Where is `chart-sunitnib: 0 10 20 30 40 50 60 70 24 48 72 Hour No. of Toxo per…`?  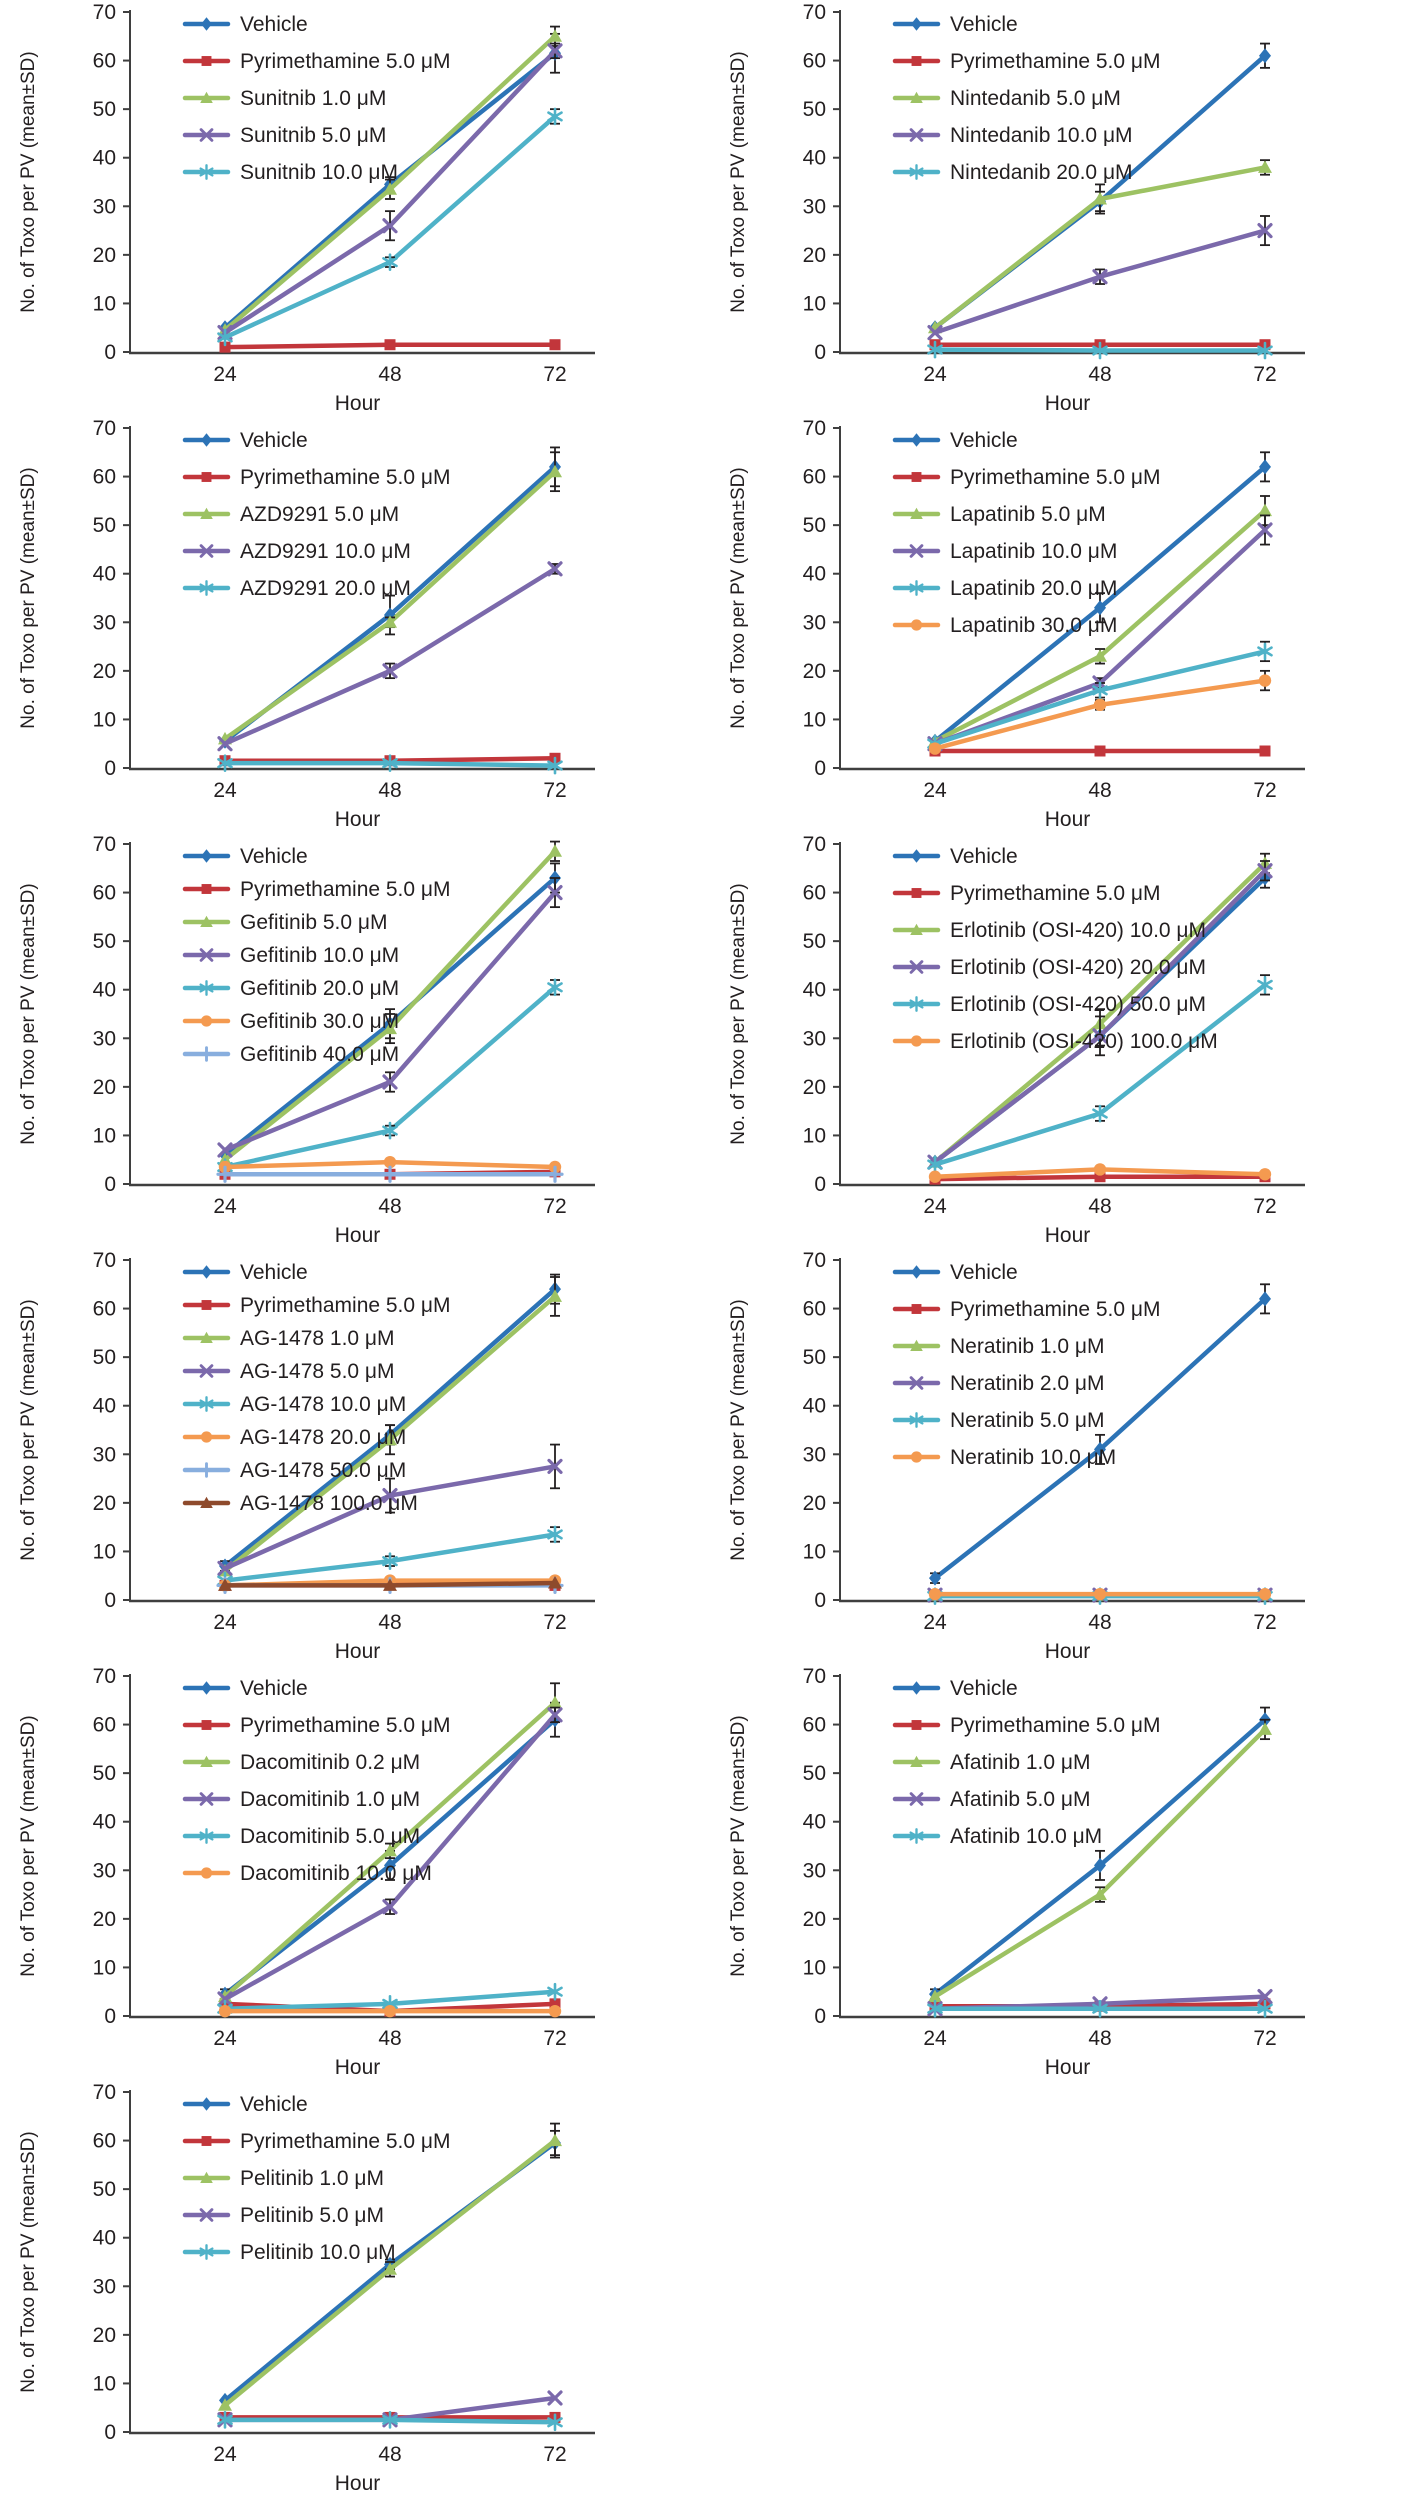 chart-sunitnib: 0 10 20 30 40 50 60 70 24 48 72 Hour No. of Toxo per… is located at coordinates (306, 208).